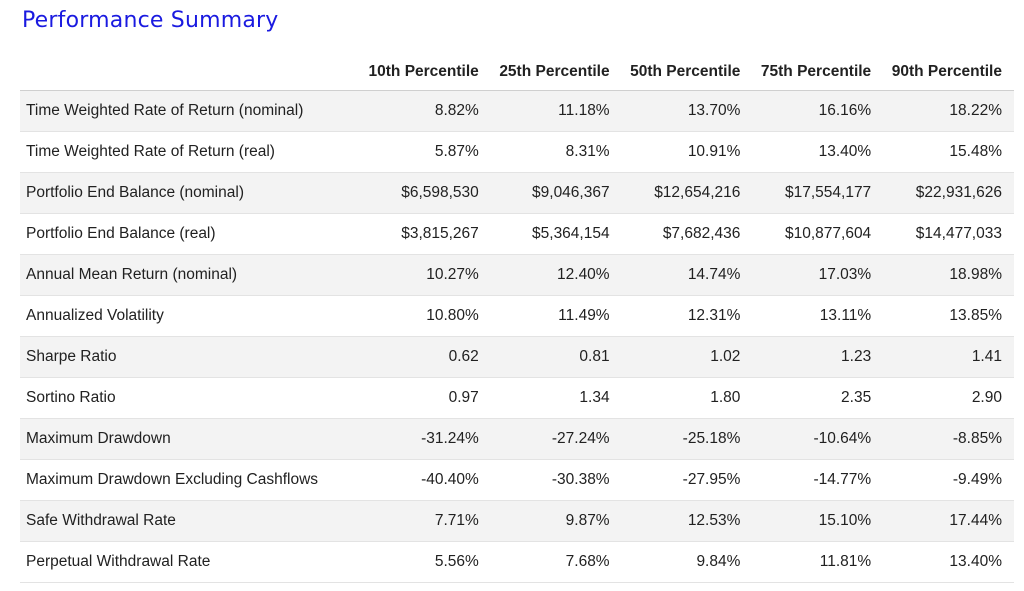 The width and height of the screenshot is (1024, 591). I want to click on cell-75th-percentile: 17.03%, so click(818, 275).